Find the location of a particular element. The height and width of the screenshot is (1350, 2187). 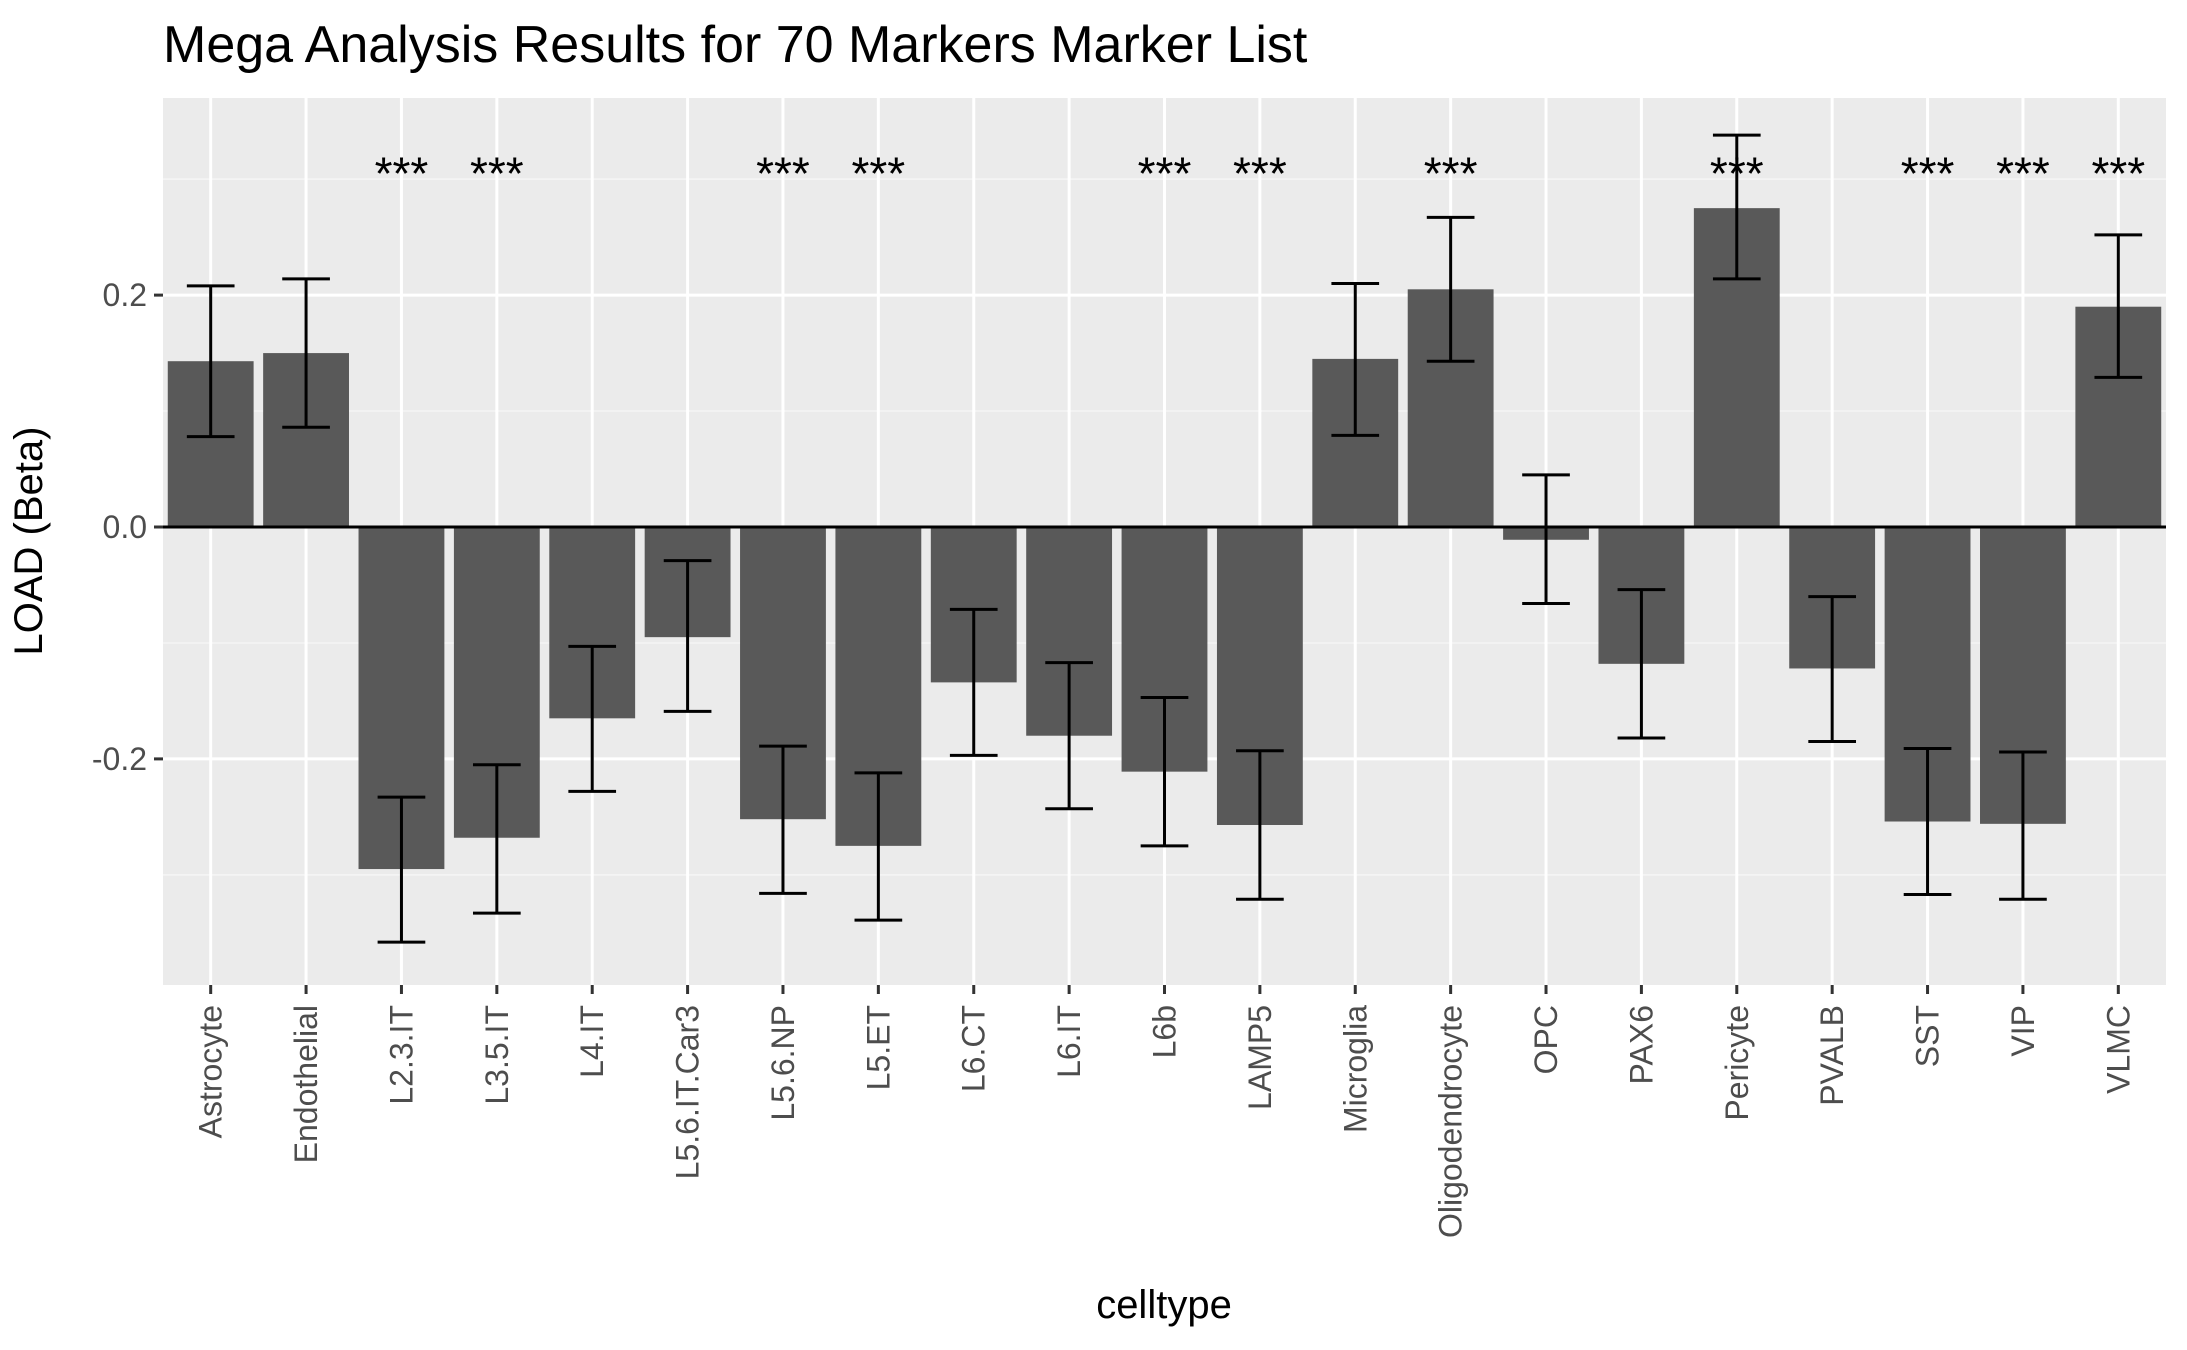

errorbar-l5-6-np is located at coordinates (783, 819).